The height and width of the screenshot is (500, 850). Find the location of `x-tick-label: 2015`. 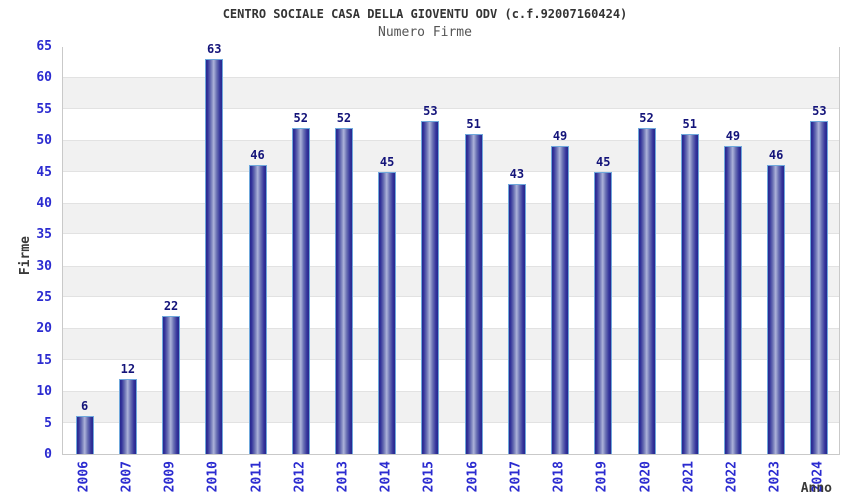

x-tick-label: 2015 is located at coordinates (429, 477).